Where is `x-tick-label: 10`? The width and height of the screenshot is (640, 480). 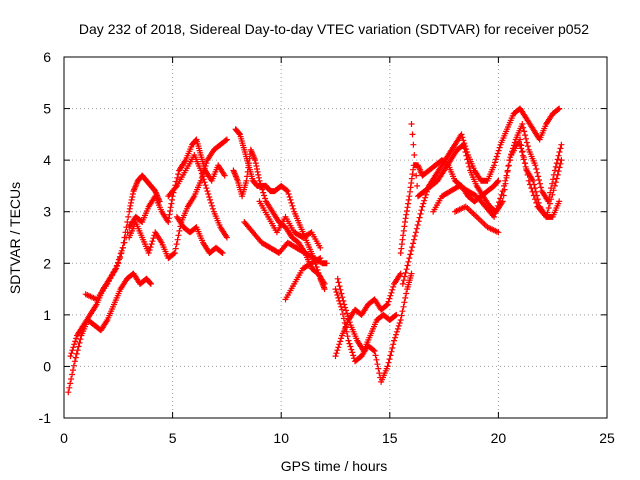 x-tick-label: 10 is located at coordinates (281, 438).